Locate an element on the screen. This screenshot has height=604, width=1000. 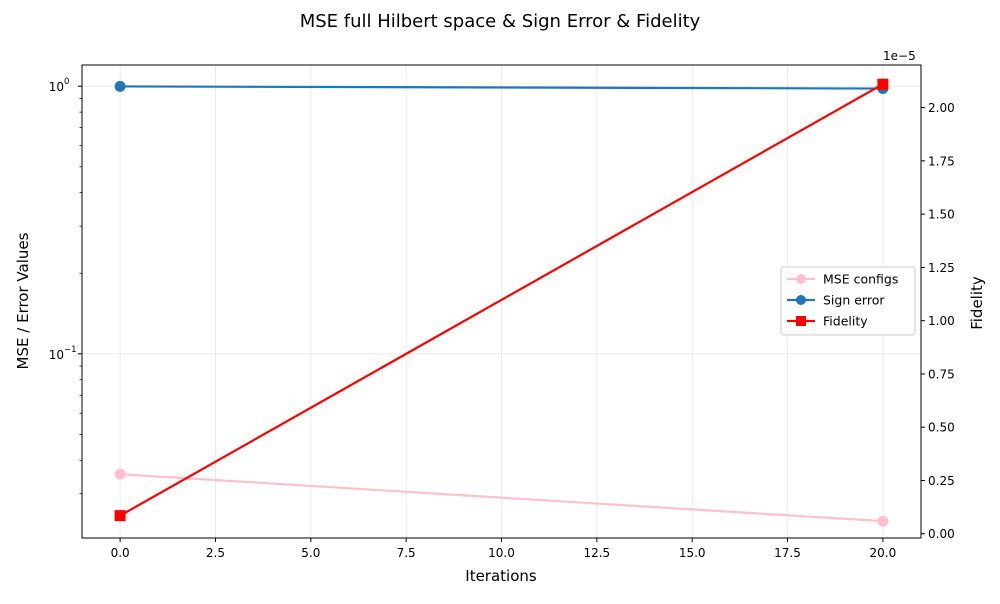
x-tick-label: 17.5 is located at coordinates (787, 553).